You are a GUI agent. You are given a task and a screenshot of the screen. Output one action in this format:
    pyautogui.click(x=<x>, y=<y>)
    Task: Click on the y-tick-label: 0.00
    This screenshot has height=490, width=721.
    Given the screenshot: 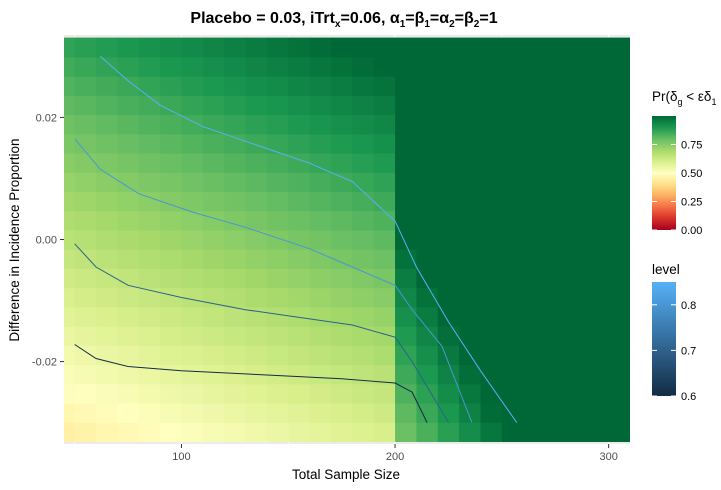 What is the action you would take?
    pyautogui.click(x=46, y=241)
    